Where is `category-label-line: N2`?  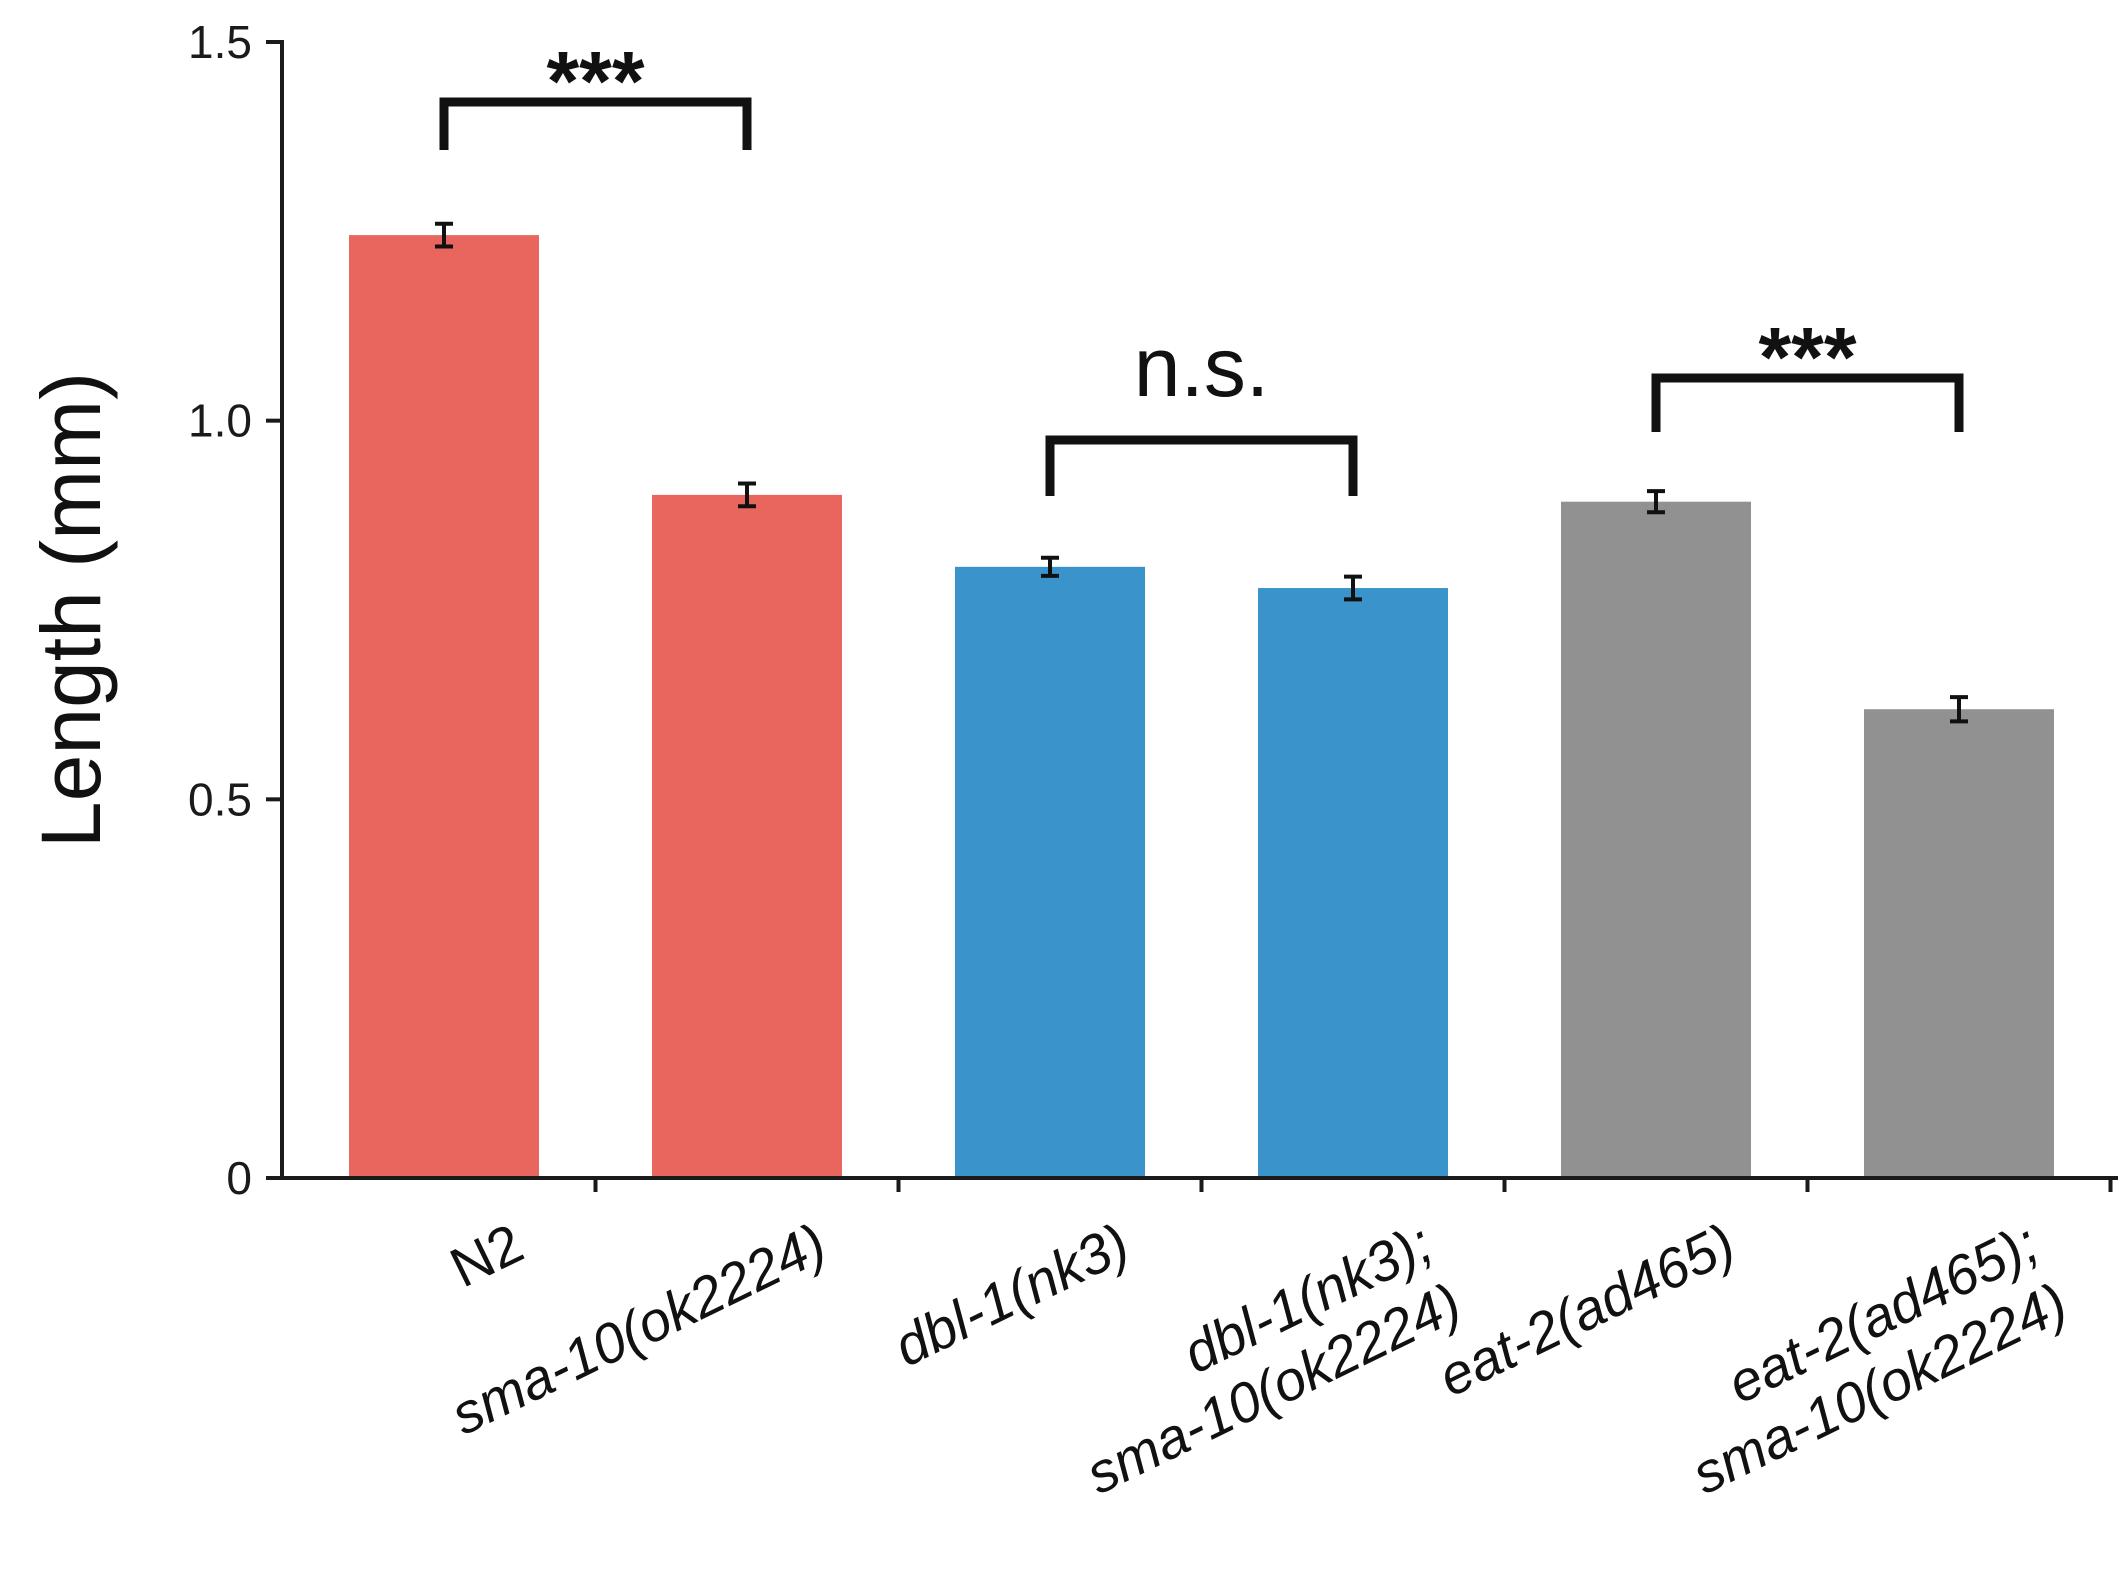 category-label-line: N2 is located at coordinates (486, 1255).